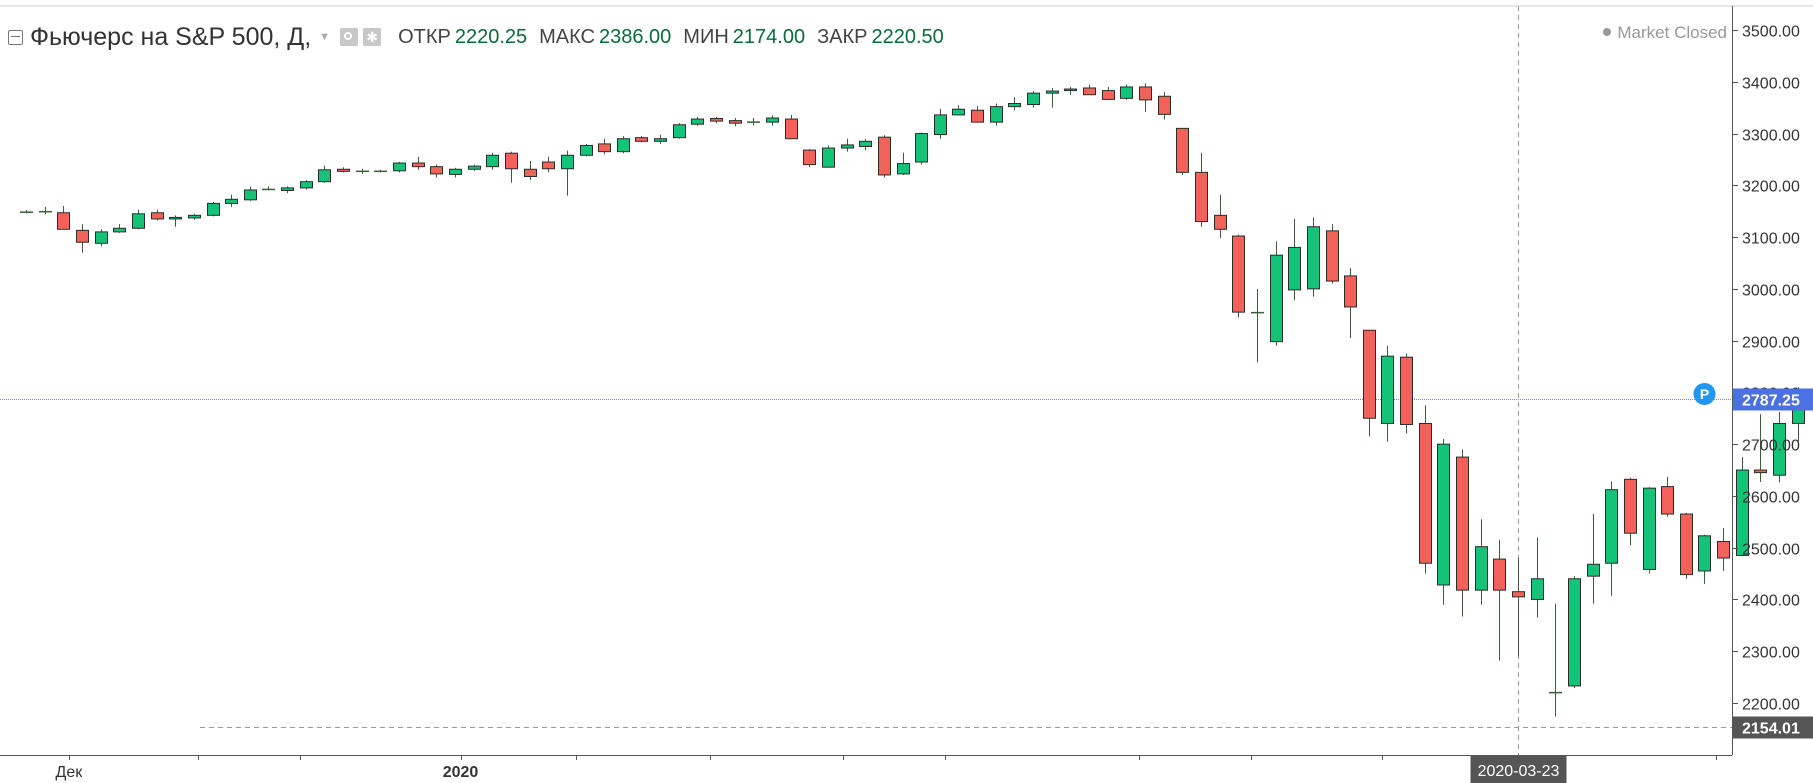 The image size is (1813, 783). What do you see at coordinates (1665, 33) in the screenshot?
I see `market-status: Market Closed` at bounding box center [1665, 33].